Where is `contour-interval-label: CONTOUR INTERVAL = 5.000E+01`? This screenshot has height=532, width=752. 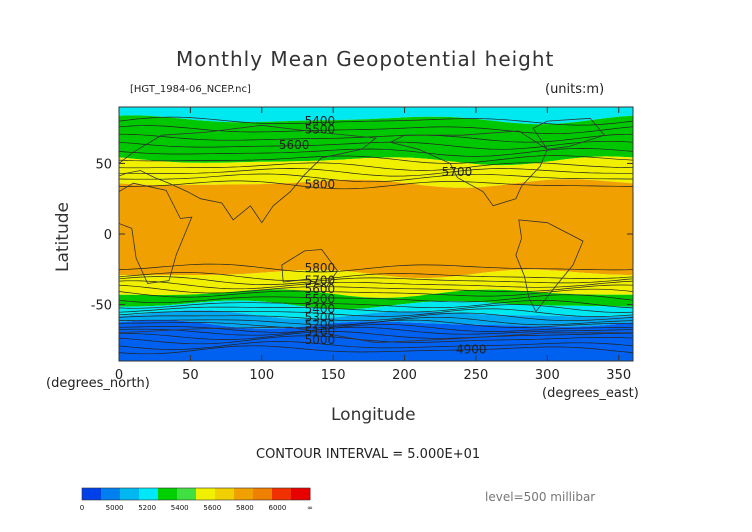 contour-interval-label: CONTOUR INTERVAL = 5.000E+01 is located at coordinates (368, 454).